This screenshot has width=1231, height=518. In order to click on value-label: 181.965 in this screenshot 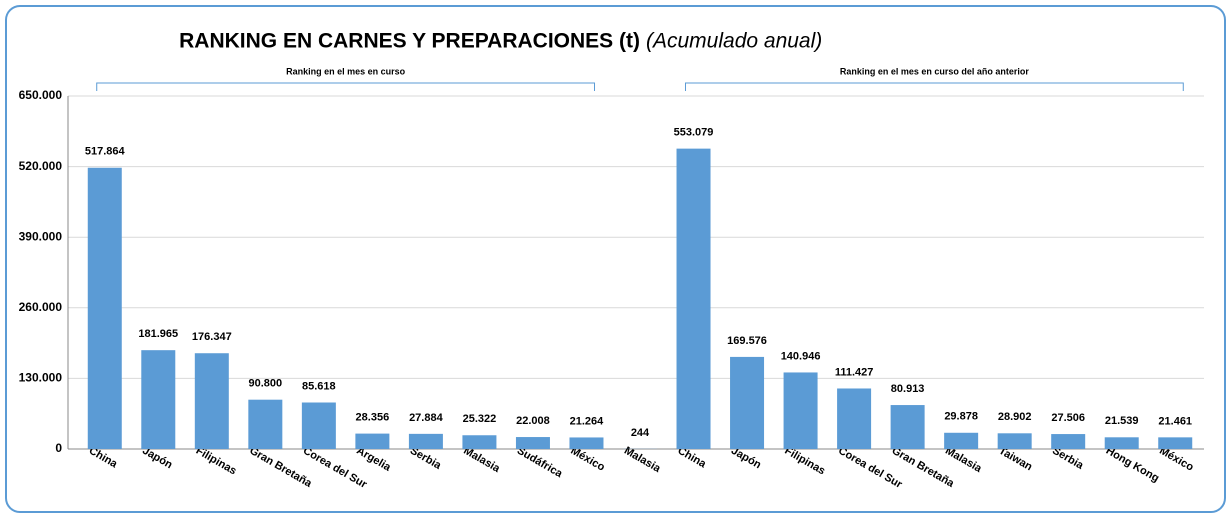, I will do `click(158, 334)`.